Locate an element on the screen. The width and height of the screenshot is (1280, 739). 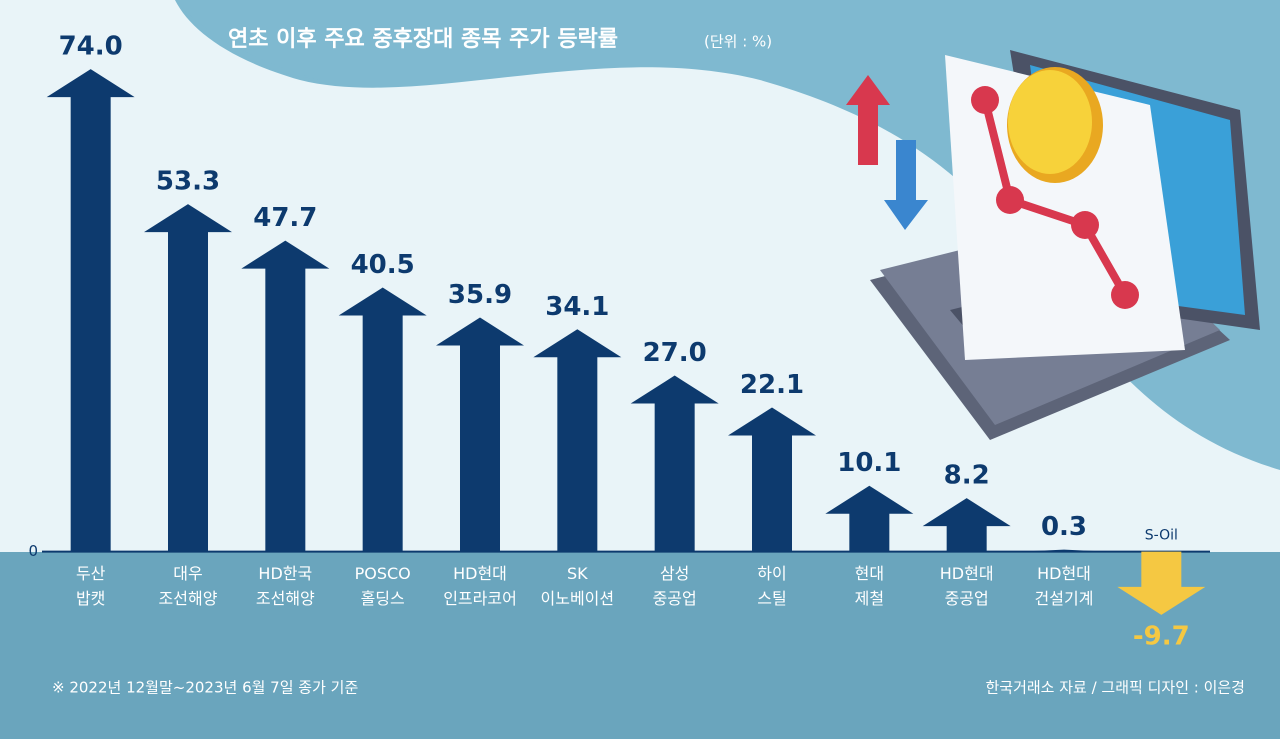
x-tick-label: 인프라코어 is located at coordinates (480, 598).